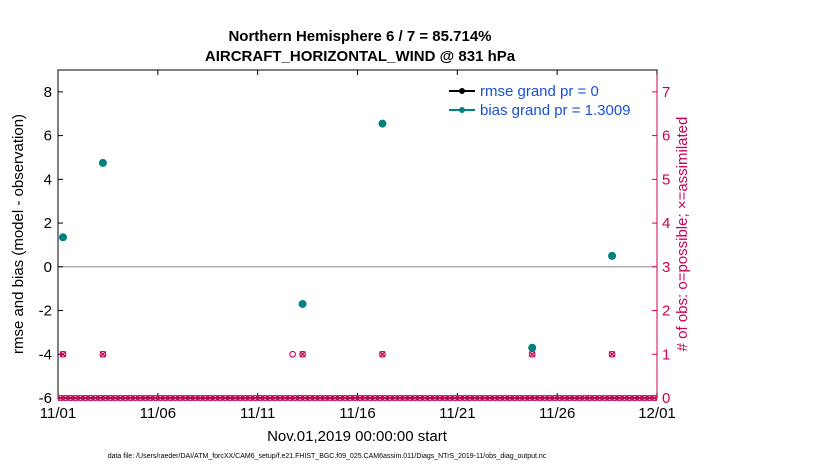 Image resolution: width=830 pixels, height=470 pixels. What do you see at coordinates (48, 136) in the screenshot?
I see `left-tick-label: 6` at bounding box center [48, 136].